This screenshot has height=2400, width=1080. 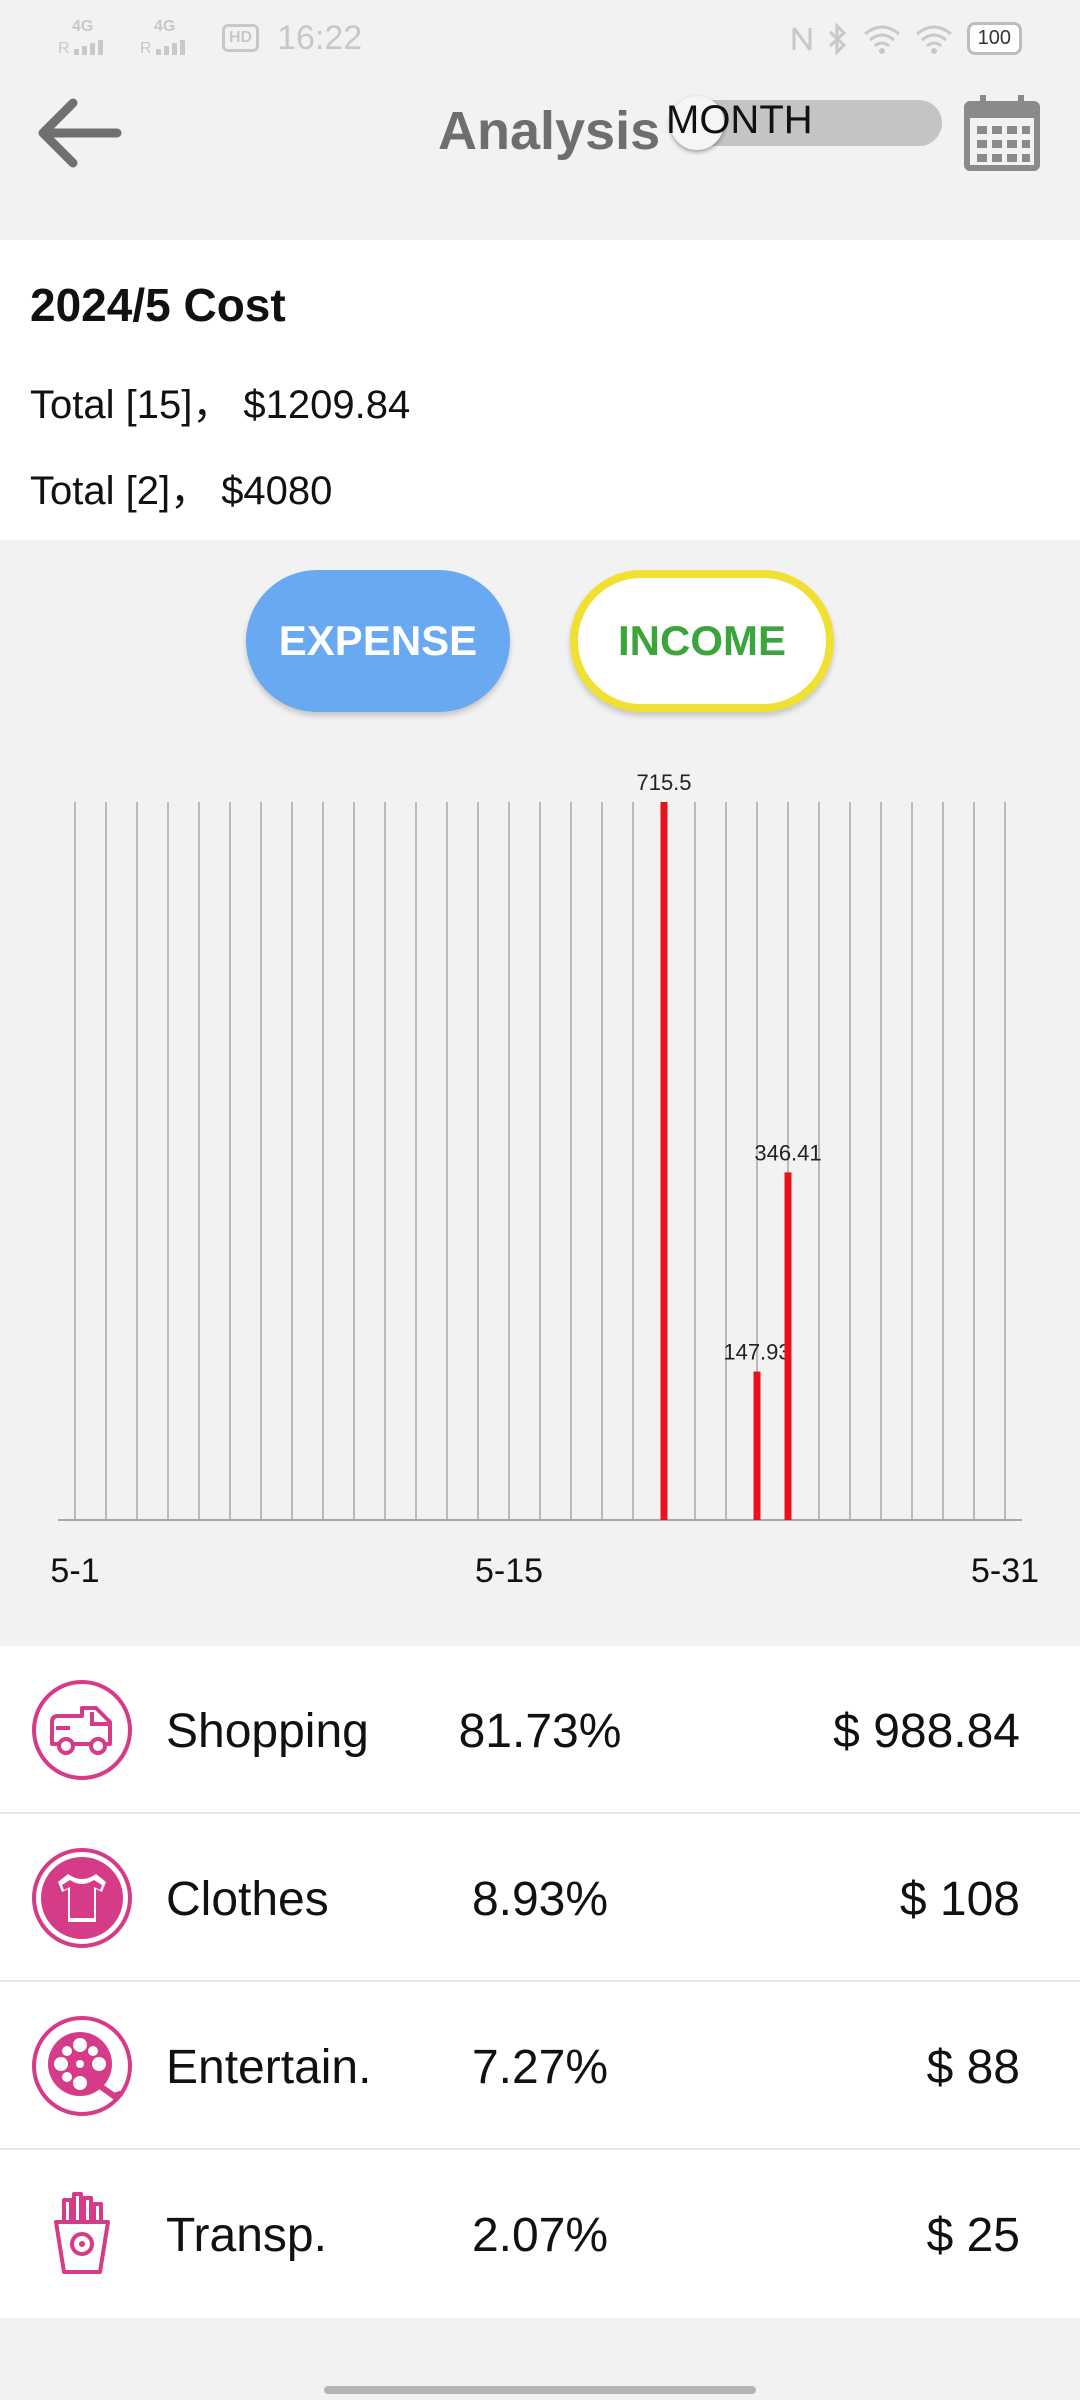 I want to click on page-title: Analysis, so click(x=549, y=131).